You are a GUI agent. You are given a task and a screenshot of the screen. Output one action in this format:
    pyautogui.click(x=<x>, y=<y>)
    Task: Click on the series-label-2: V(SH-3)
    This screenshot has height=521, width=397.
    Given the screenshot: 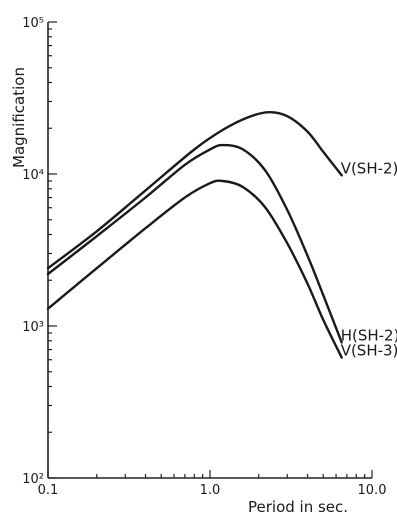 What is the action you would take?
    pyautogui.click(x=369, y=351)
    